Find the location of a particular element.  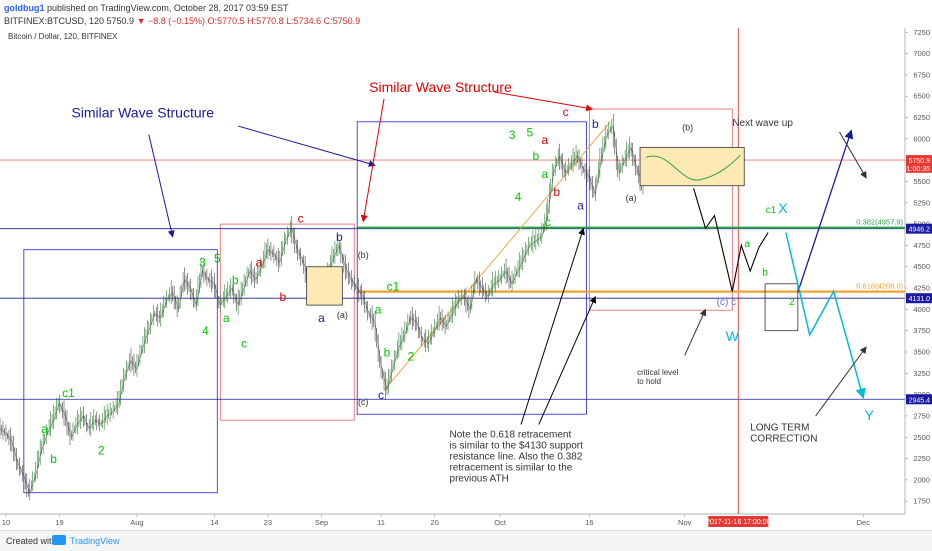

x-tick-label: Aug is located at coordinates (136, 522).